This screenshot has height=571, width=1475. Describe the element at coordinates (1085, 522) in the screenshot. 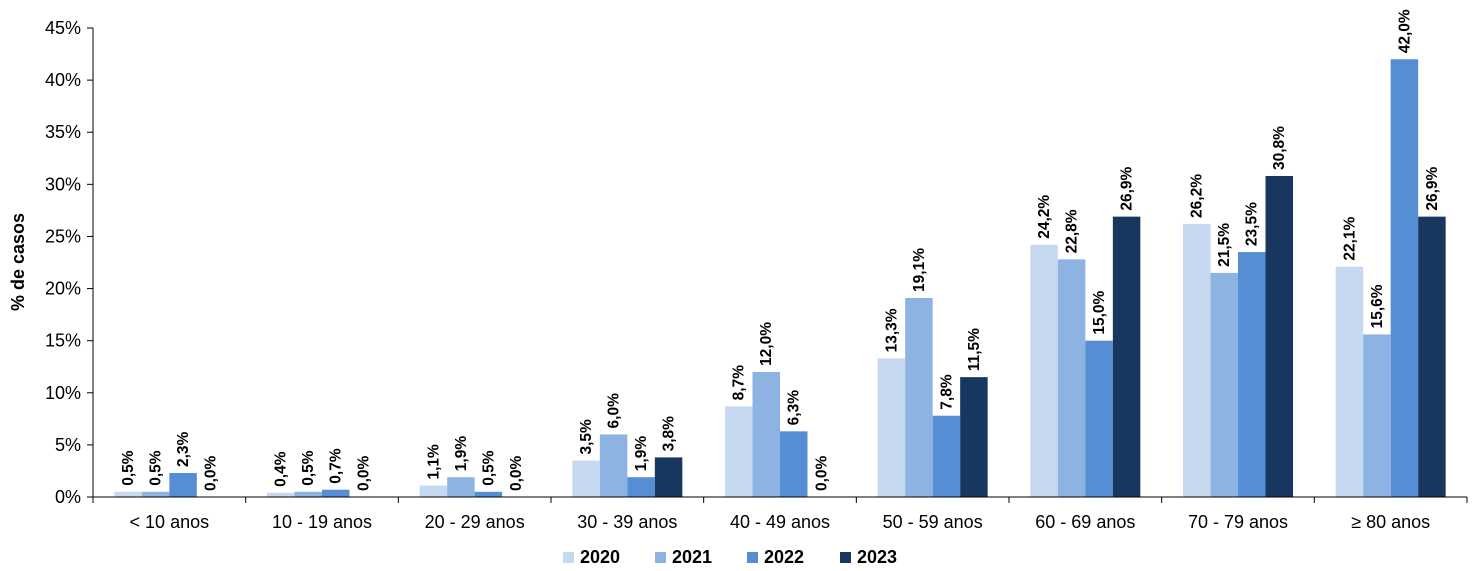

I see `x-category-label: 60 - 69 anos` at that location.